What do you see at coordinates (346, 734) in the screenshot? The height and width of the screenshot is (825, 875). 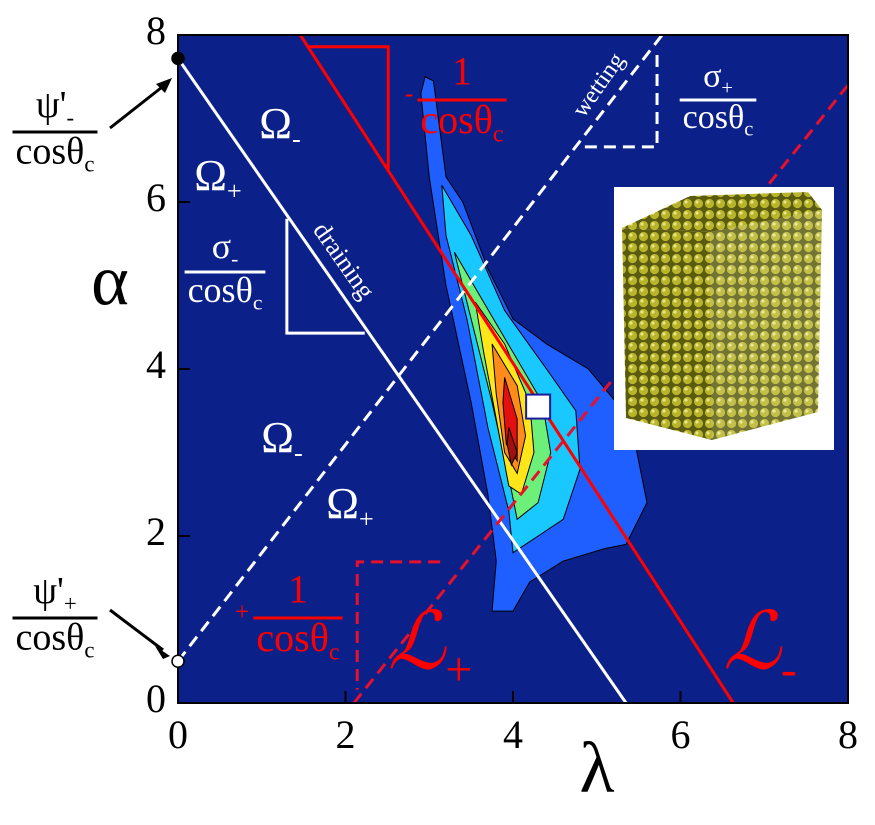 I see `x-tick-label: 2` at bounding box center [346, 734].